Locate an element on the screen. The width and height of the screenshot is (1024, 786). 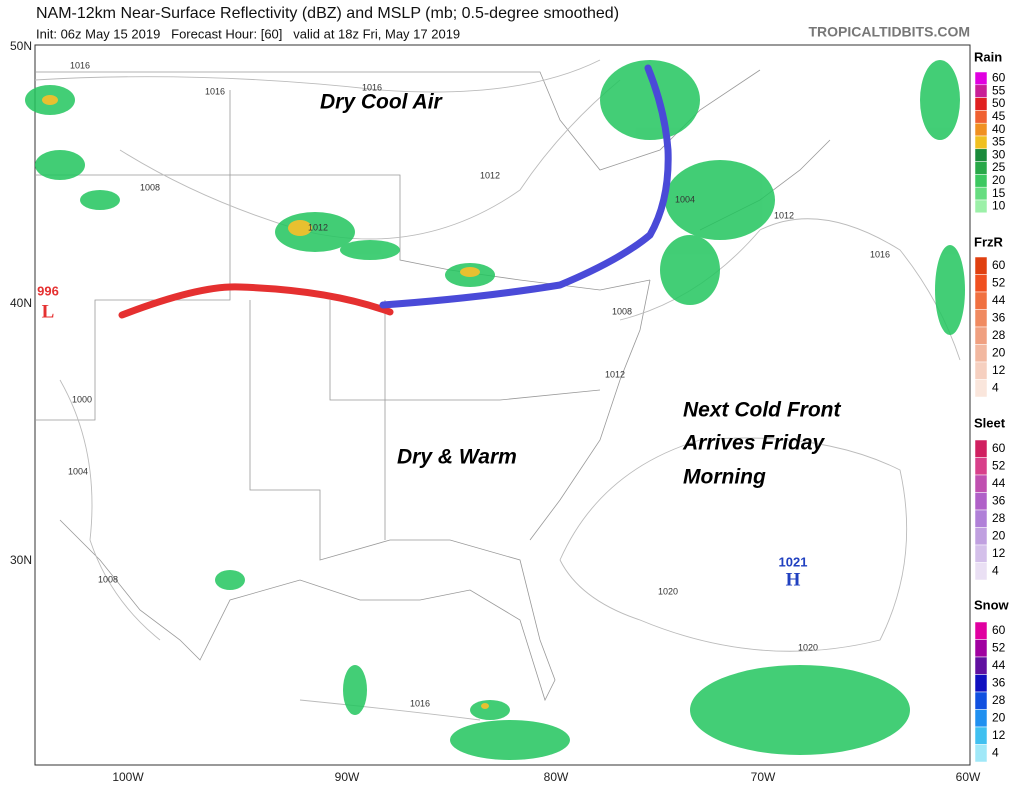
warm-front is located at coordinates (256, 301).